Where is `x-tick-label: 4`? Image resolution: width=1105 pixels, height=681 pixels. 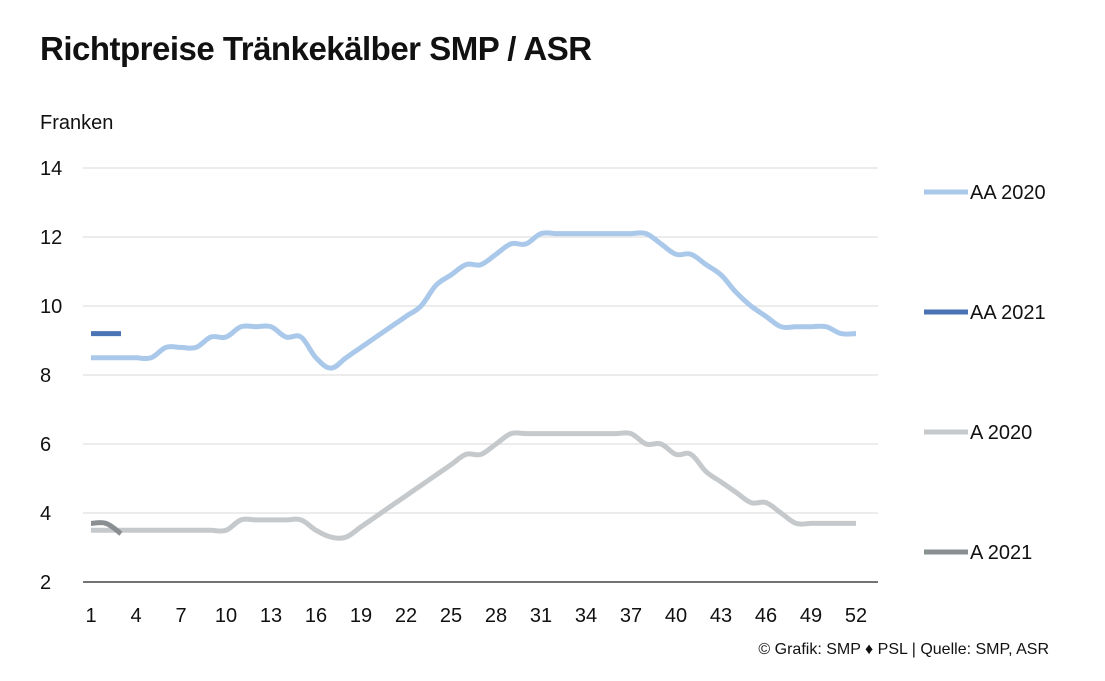
x-tick-label: 4 is located at coordinates (135, 616).